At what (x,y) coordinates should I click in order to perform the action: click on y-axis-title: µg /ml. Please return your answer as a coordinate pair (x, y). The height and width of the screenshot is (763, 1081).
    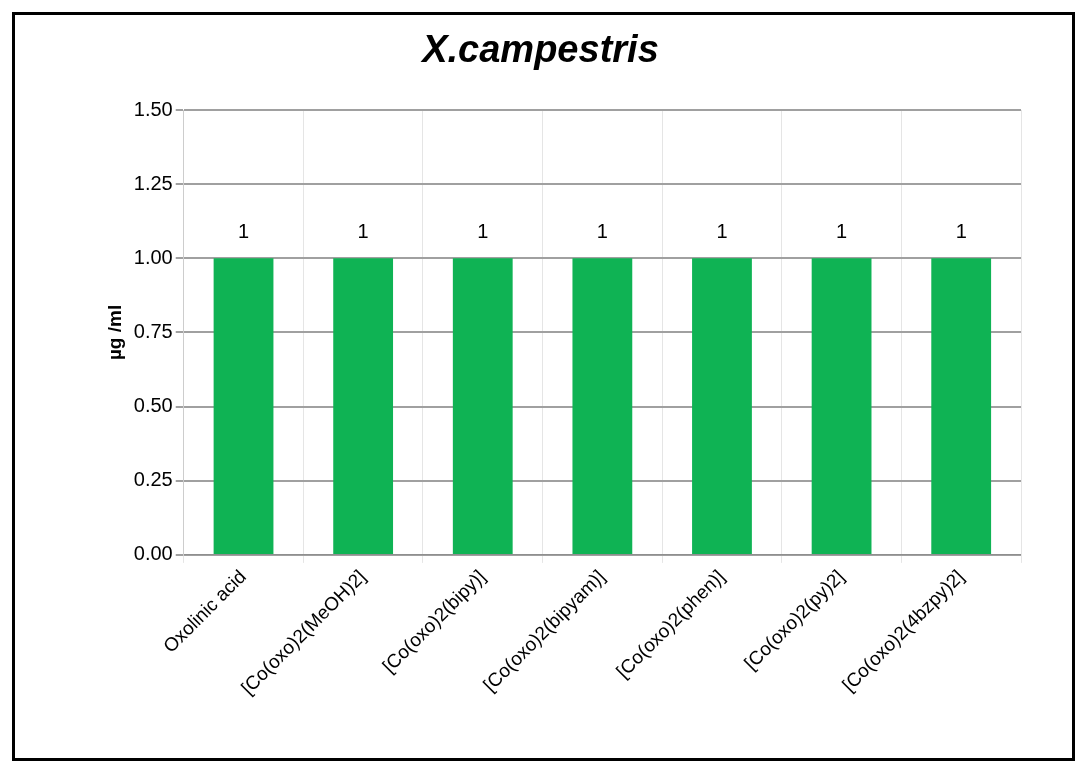
    Looking at the image, I should click on (114, 332).